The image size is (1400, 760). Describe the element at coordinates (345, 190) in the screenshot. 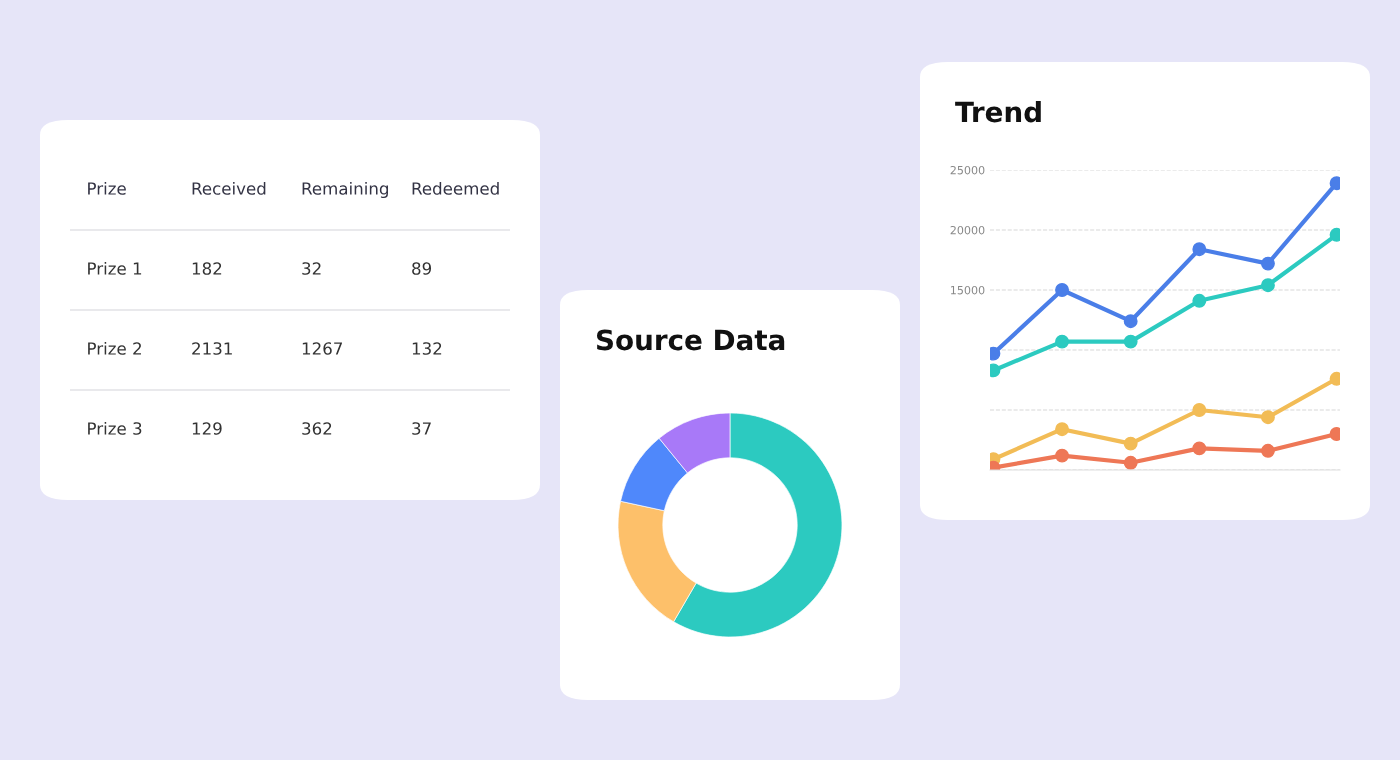

I see `category-label: Remaining` at that location.